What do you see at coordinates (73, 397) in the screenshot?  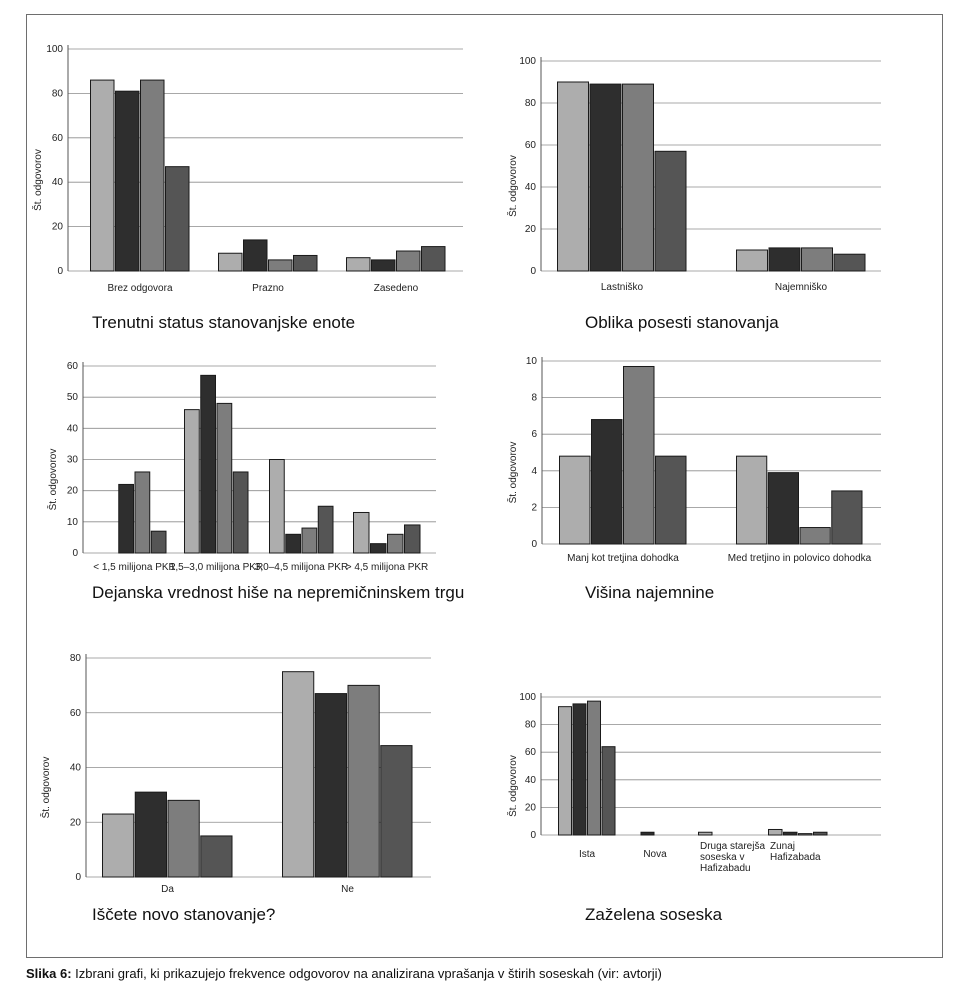 I see `y-tick-label: 50` at bounding box center [73, 397].